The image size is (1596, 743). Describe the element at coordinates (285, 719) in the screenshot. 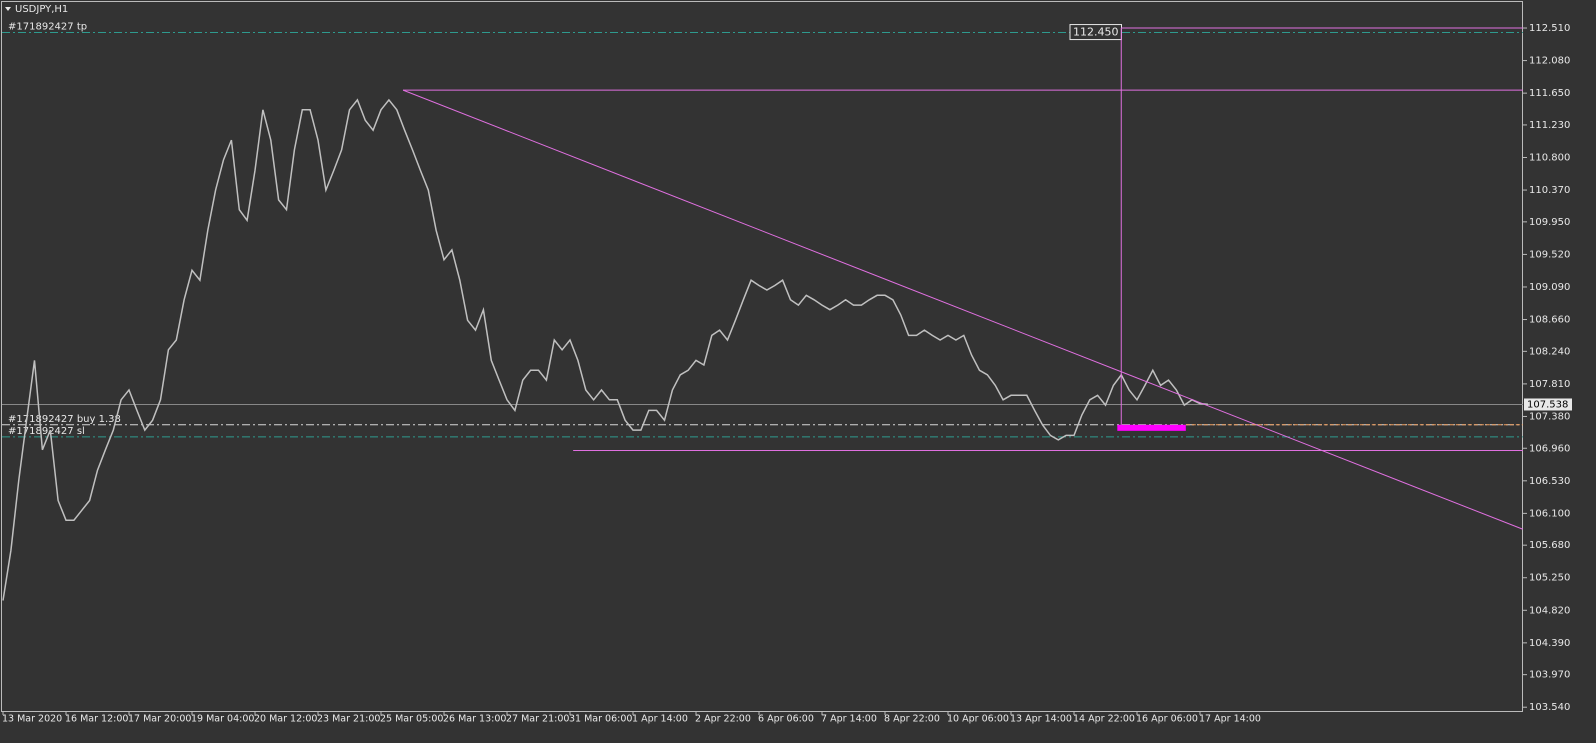

I see `x-tick-label: 20 Mar 12:00` at that location.